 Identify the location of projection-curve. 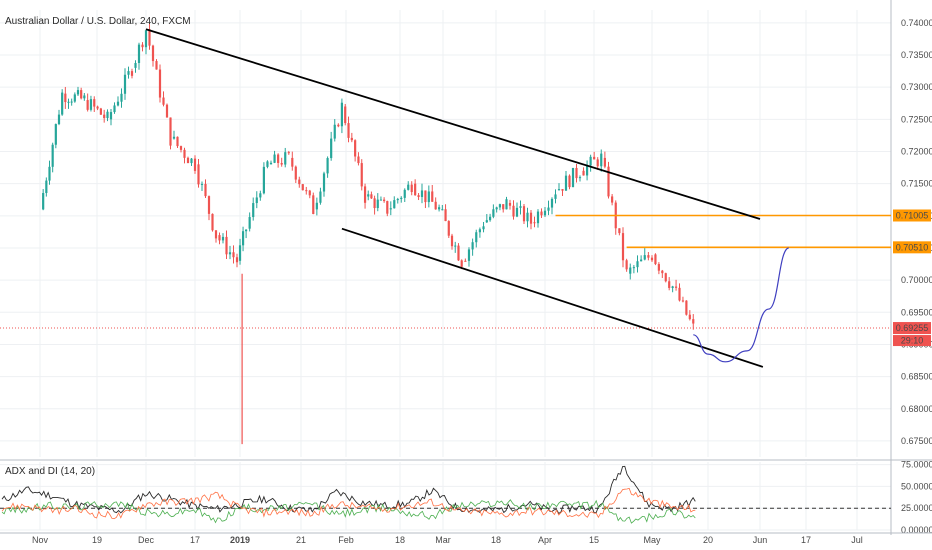
(741, 305).